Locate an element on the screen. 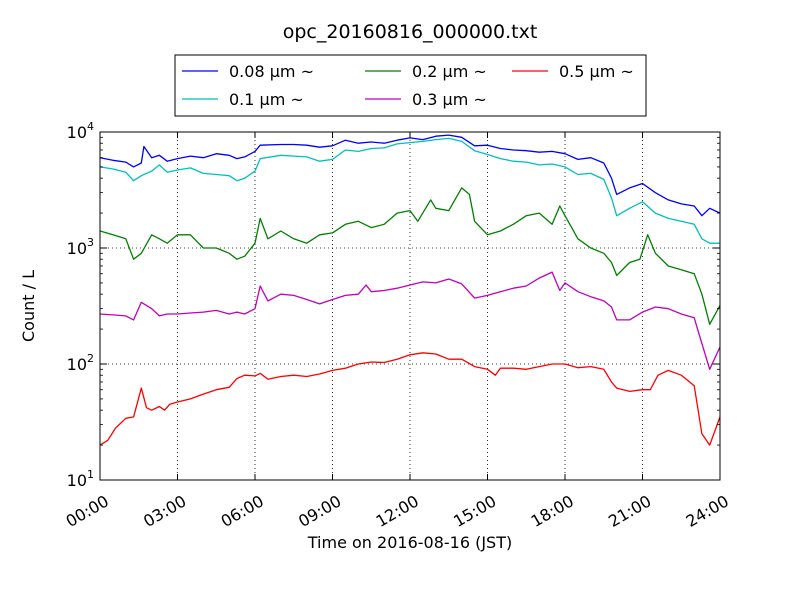  x-tick-label: 00:00 is located at coordinates (87, 511).